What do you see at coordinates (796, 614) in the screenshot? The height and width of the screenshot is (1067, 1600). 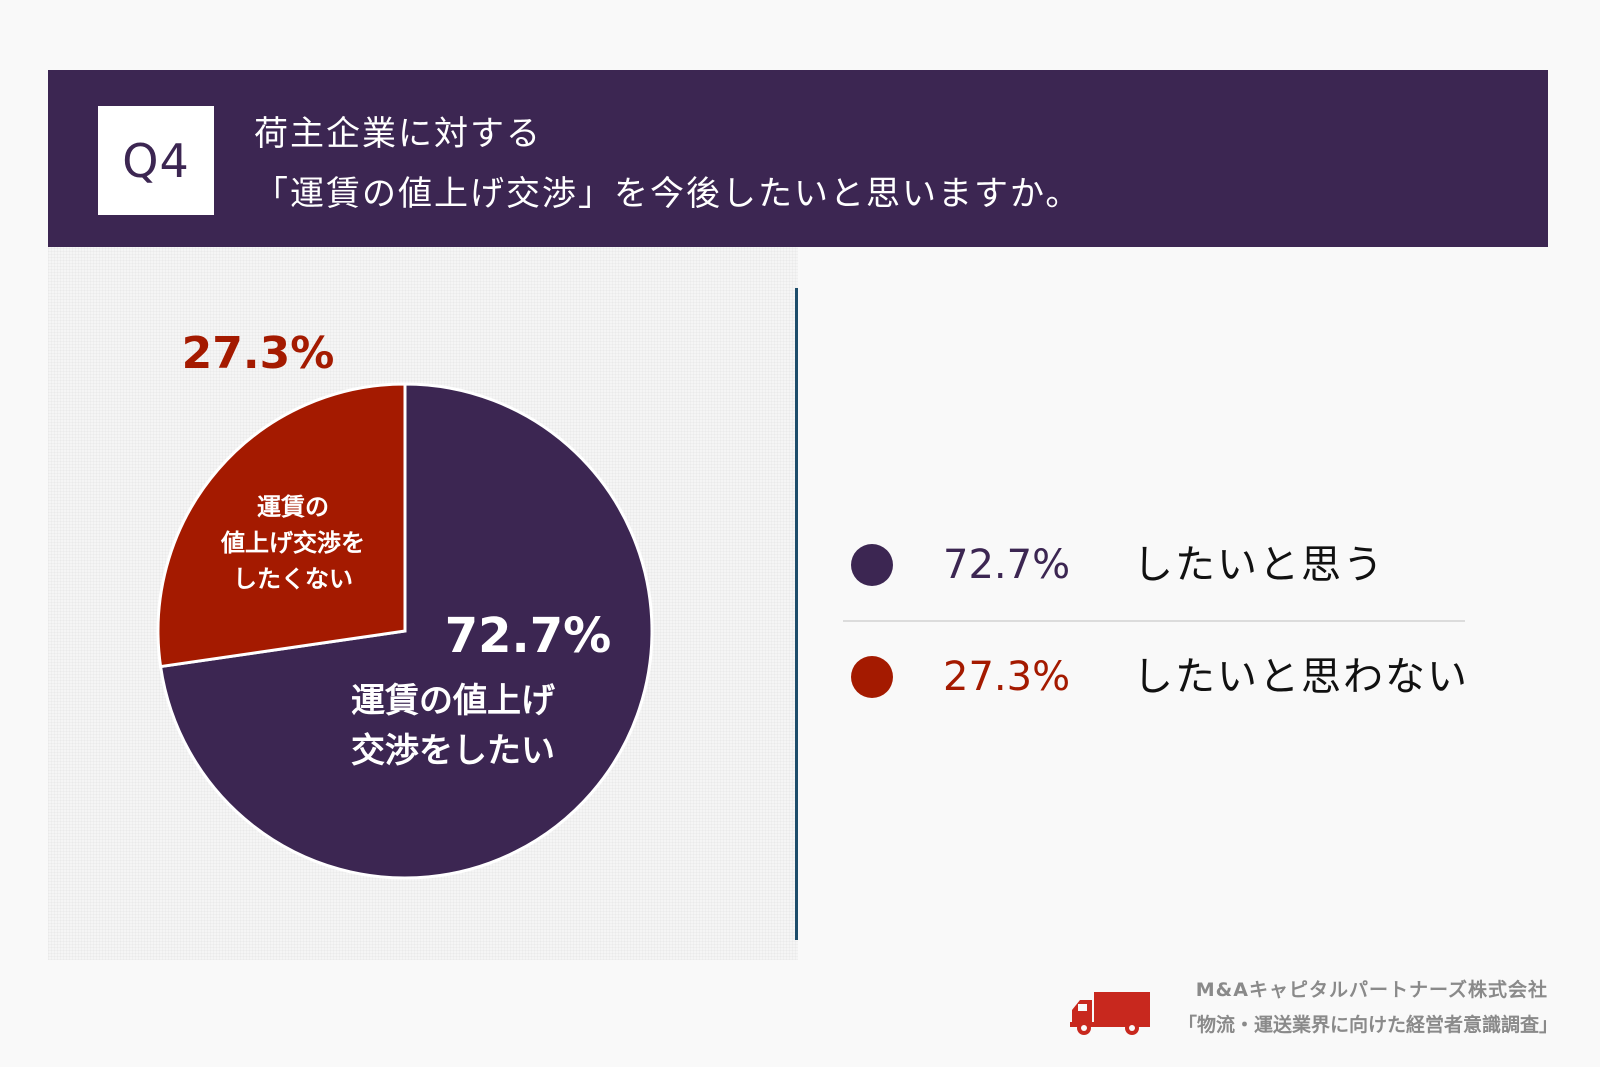 I see `vertical-divider` at bounding box center [796, 614].